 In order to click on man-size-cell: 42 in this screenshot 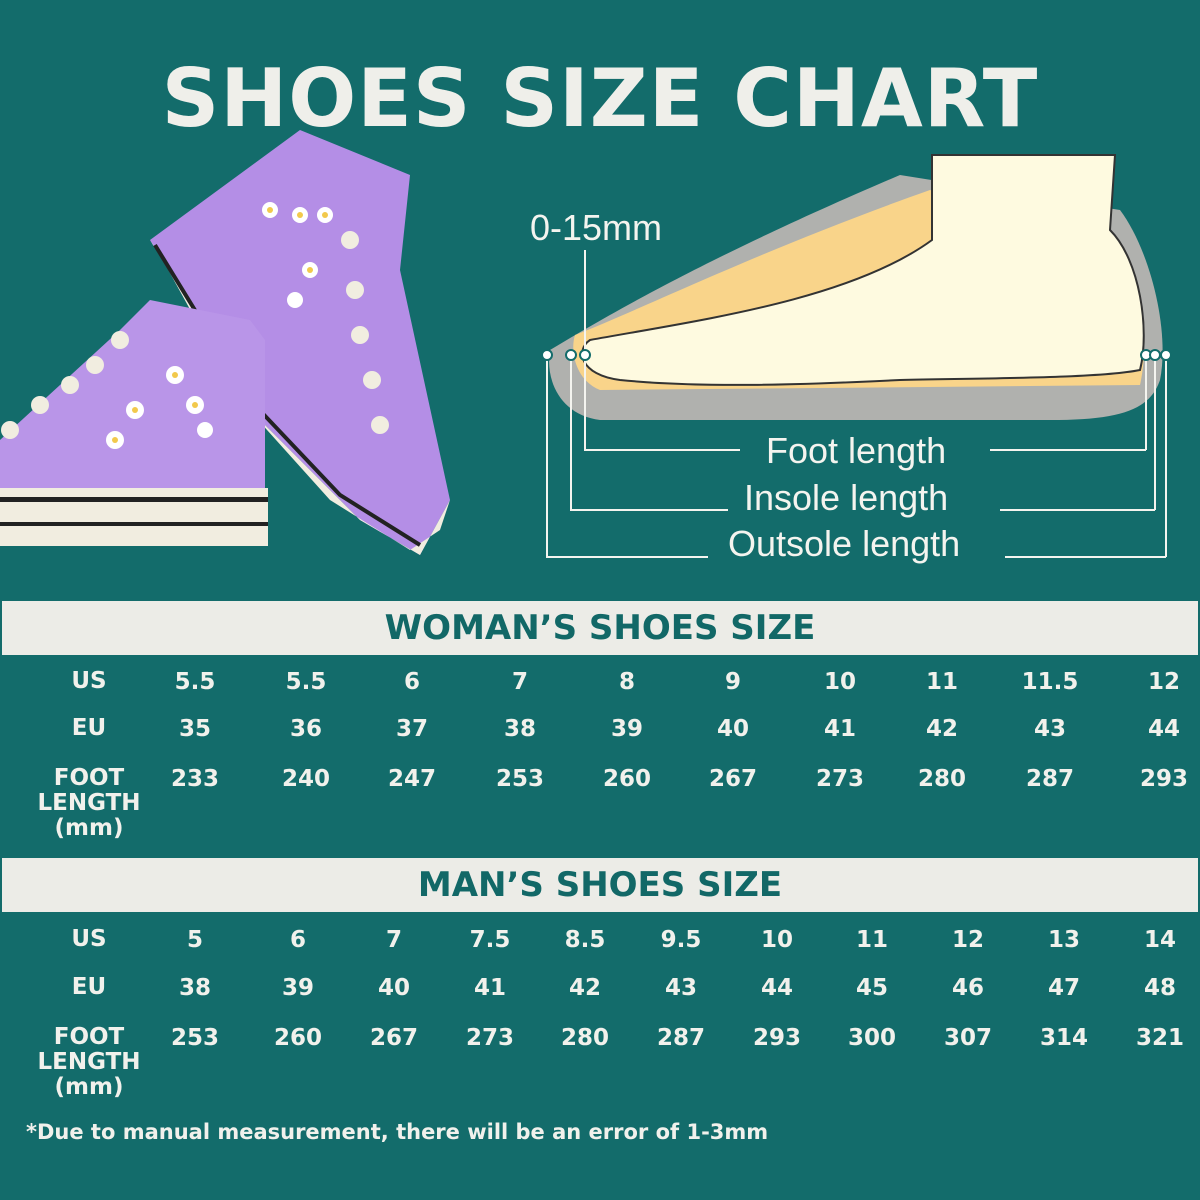, I will do `click(585, 988)`.